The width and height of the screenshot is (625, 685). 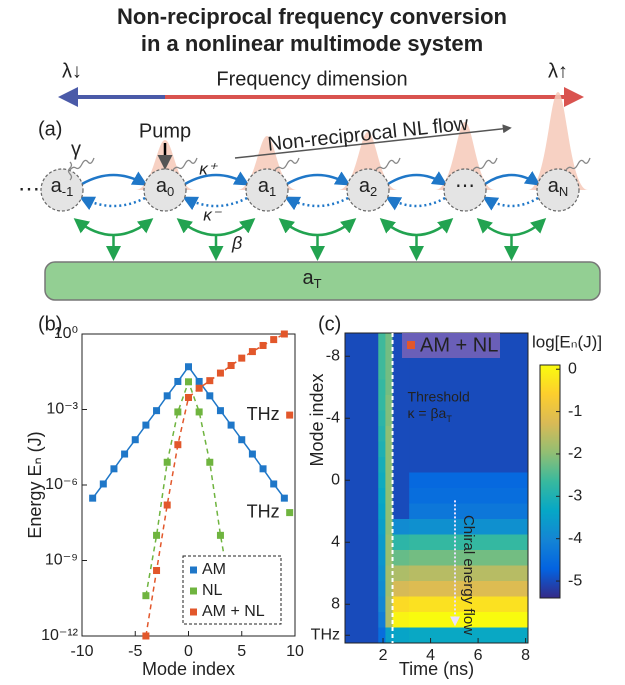 I want to click on x-tick-label: -10, so click(x=81, y=651).